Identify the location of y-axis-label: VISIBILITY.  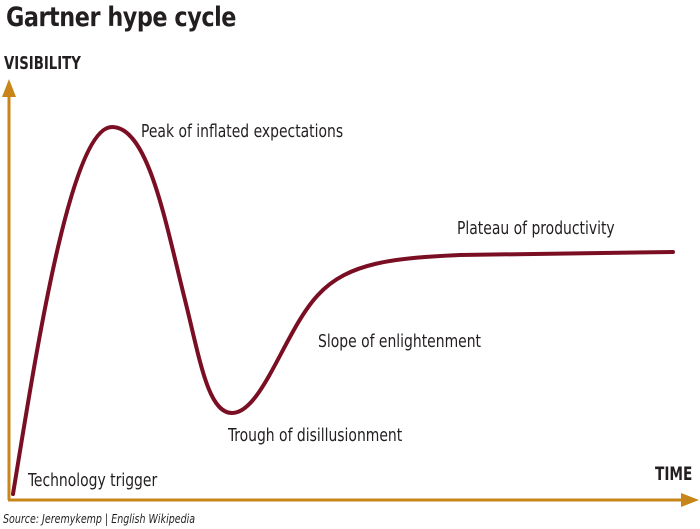
(42, 63).